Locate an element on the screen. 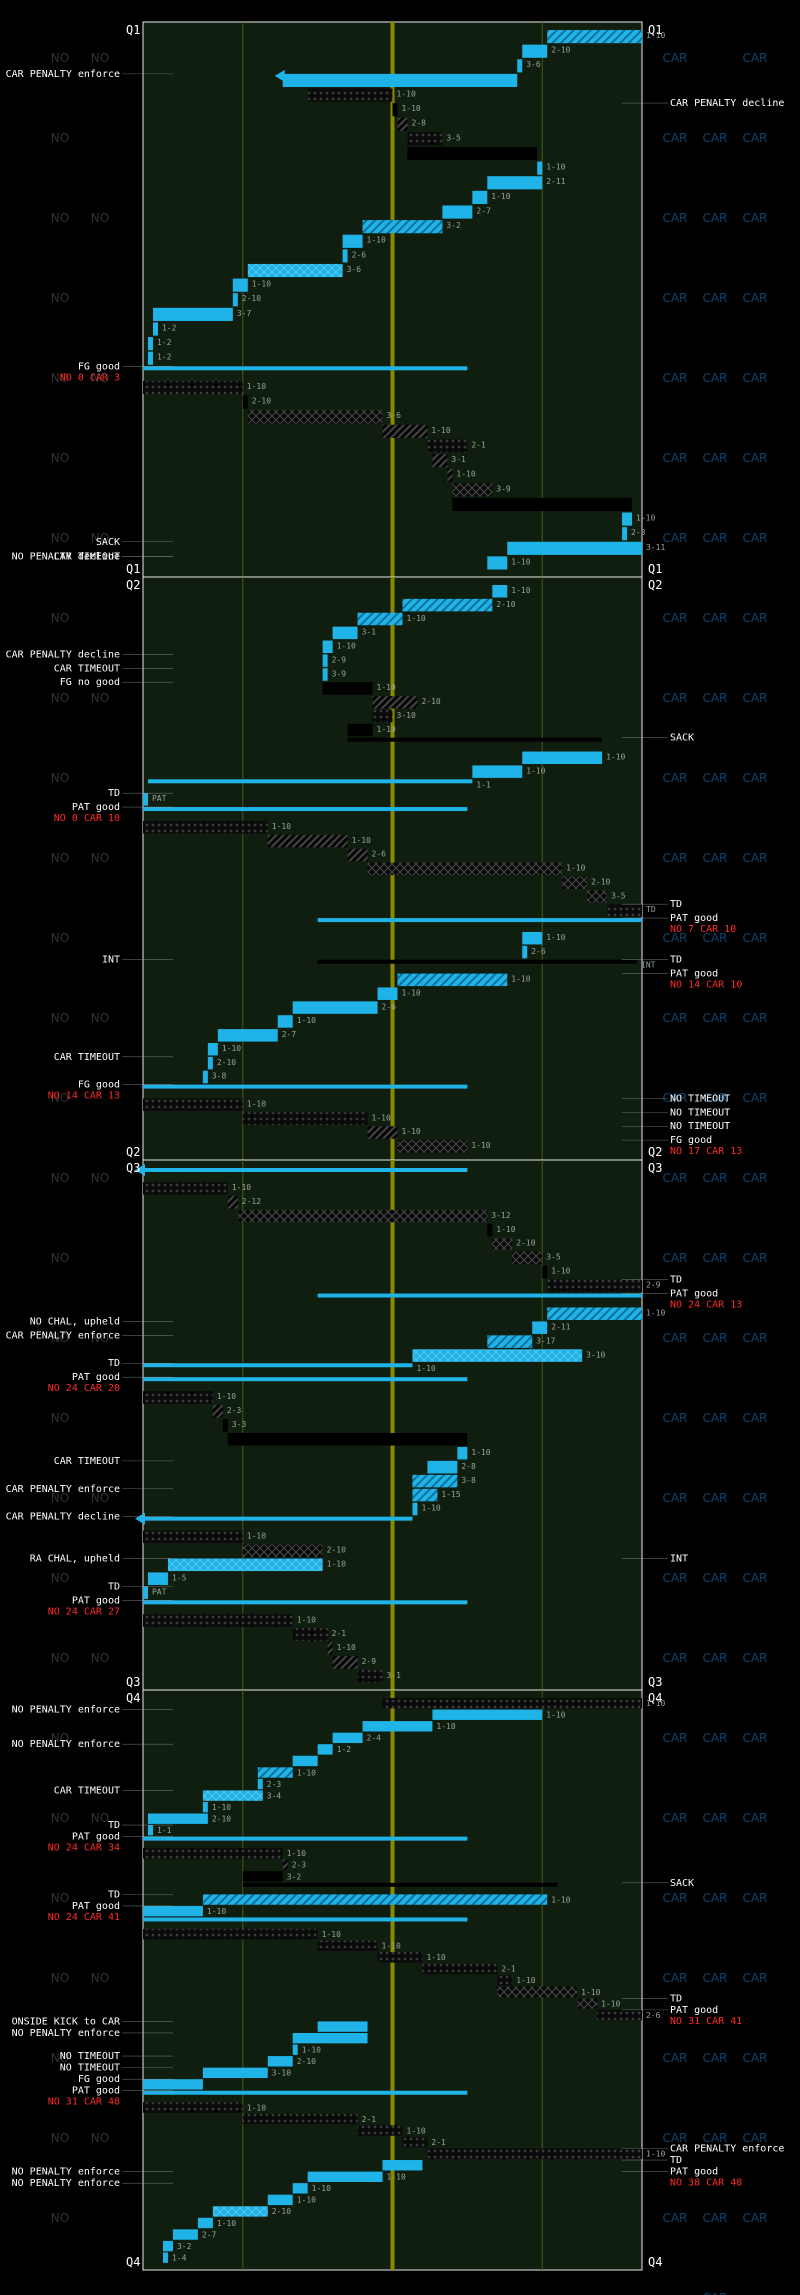 The image size is (800, 2295). down-distance-label: 3-5 is located at coordinates (553, 1257).